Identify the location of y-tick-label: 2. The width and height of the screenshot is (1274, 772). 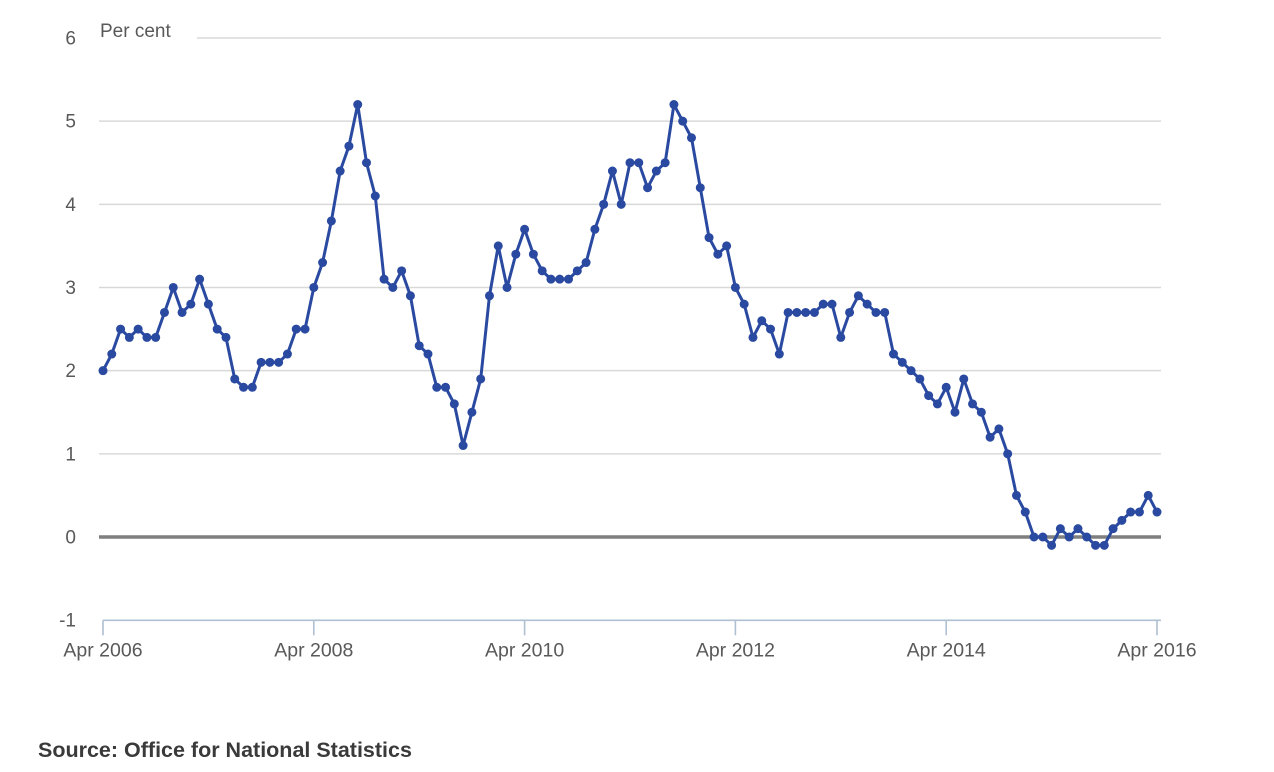
(70, 371).